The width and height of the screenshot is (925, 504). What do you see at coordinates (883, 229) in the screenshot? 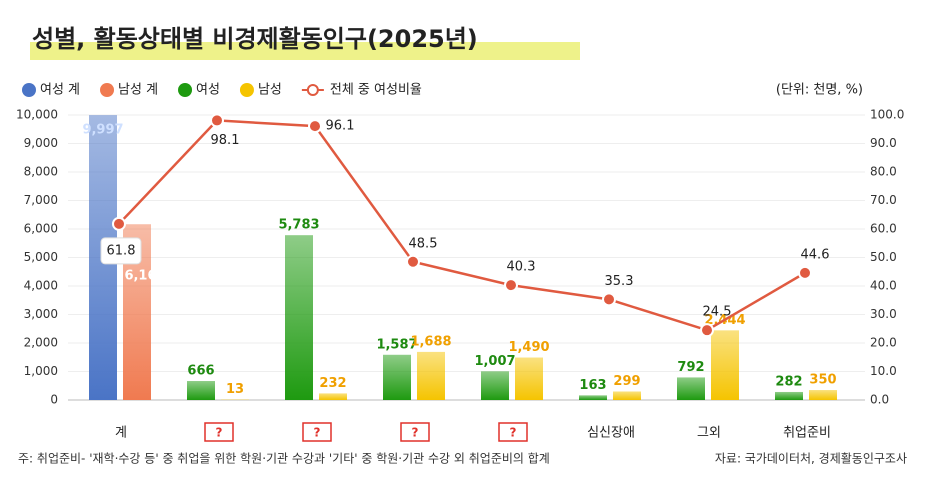
I see `y2-tick-label: 60.0` at bounding box center [883, 229].